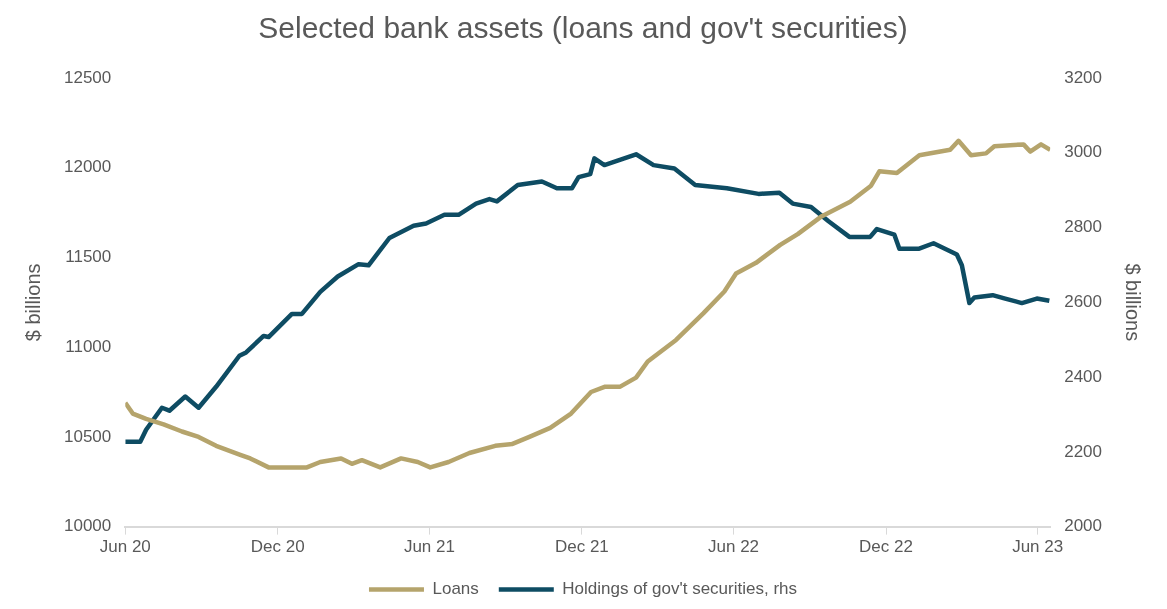  I want to click on y2-tick-label: 3200, so click(1083, 77).